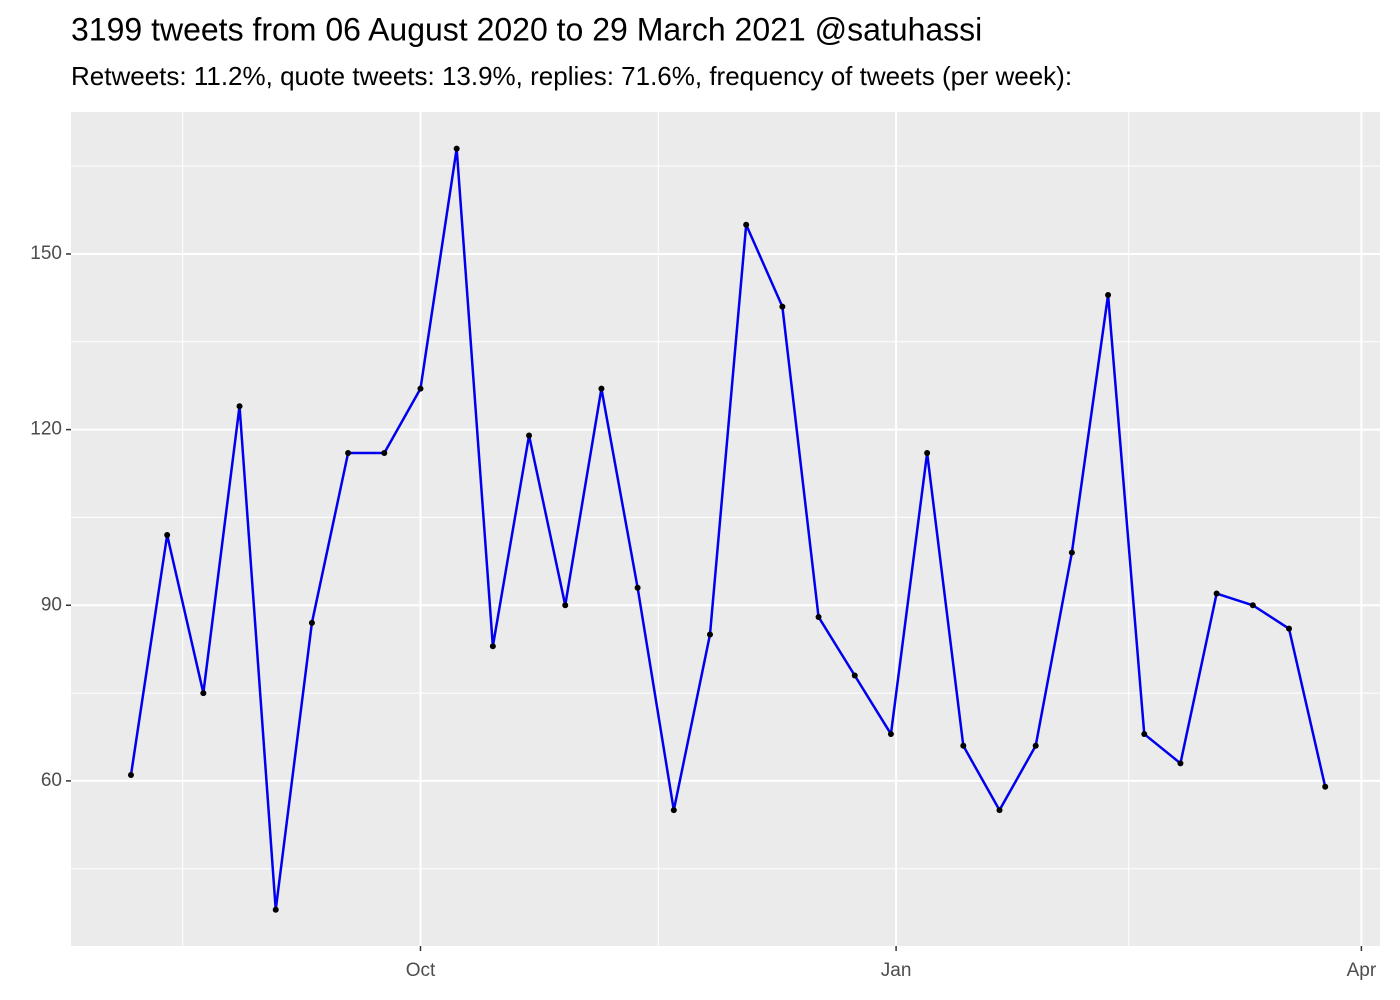  Describe the element at coordinates (51, 780) in the screenshot. I see `y-tick-label: 60` at that location.